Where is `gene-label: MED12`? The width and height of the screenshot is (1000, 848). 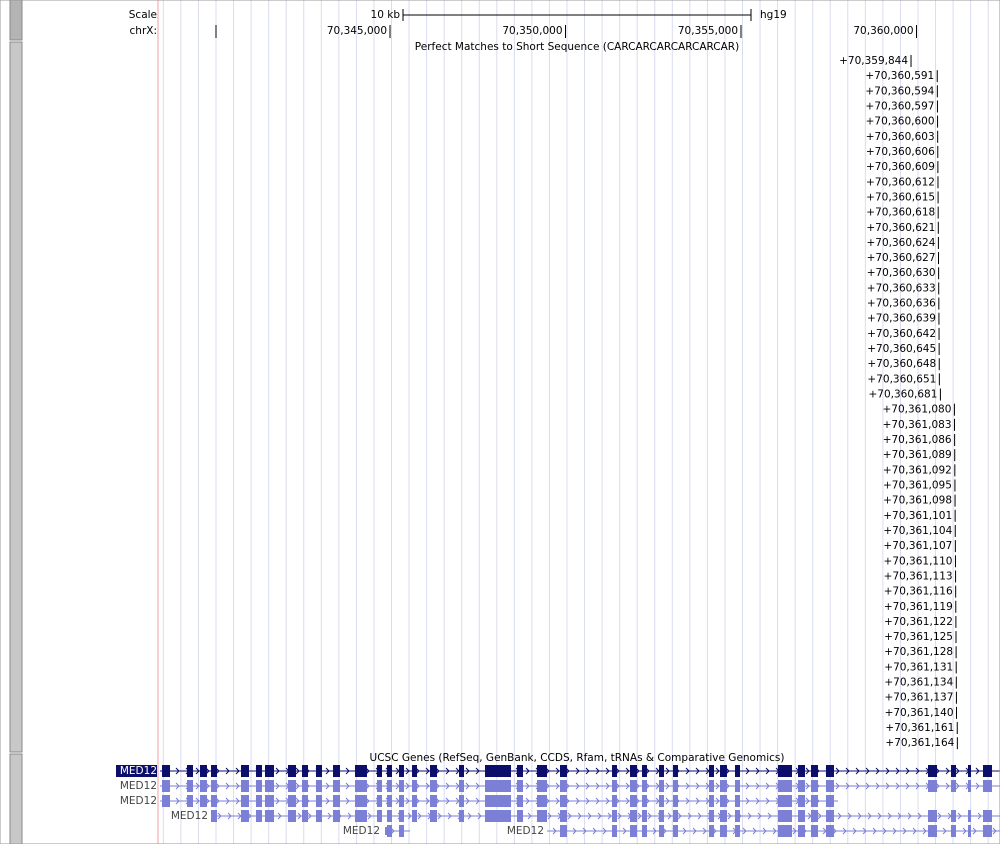 gene-label: MED12 is located at coordinates (138, 786).